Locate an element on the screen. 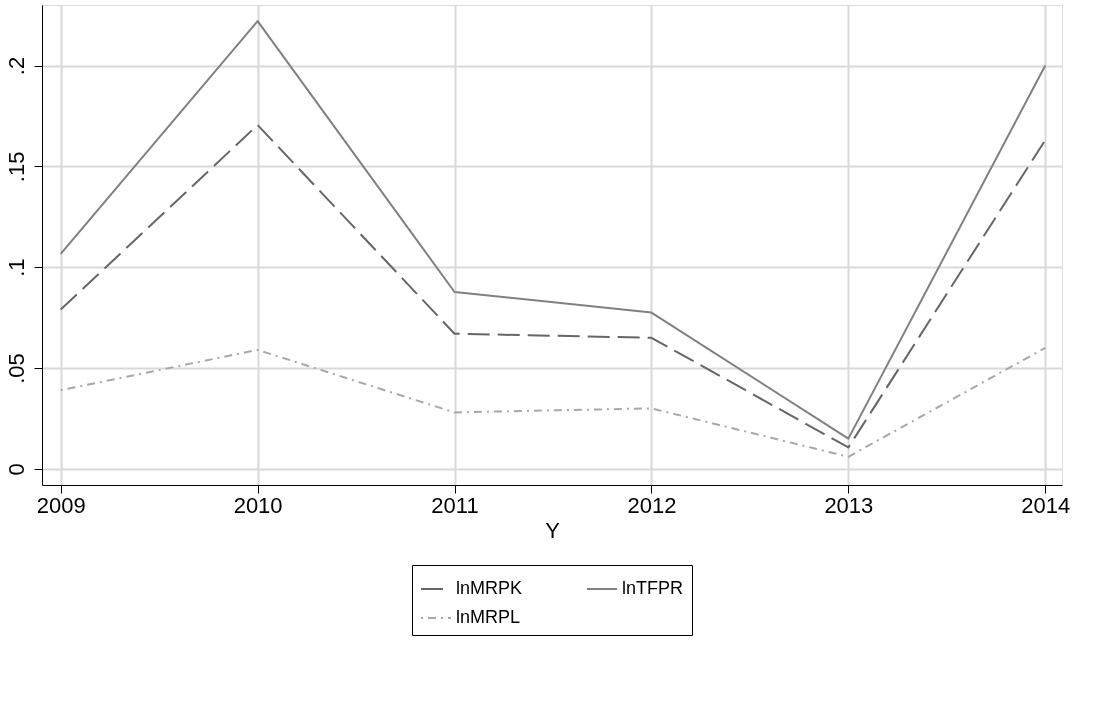 Image resolution: width=1120 pixels, height=708 pixels. y-tick-label: .2 is located at coordinates (16, 66).